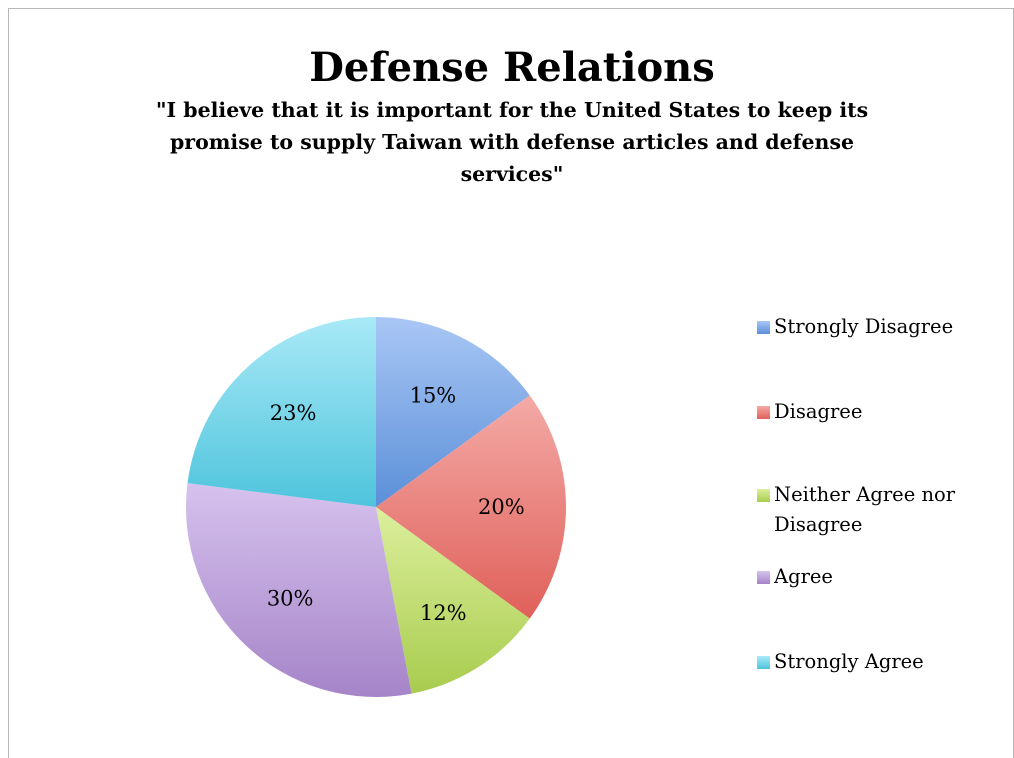 The width and height of the screenshot is (1014, 758). I want to click on legend-label: Strongly Agree, so click(849, 661).